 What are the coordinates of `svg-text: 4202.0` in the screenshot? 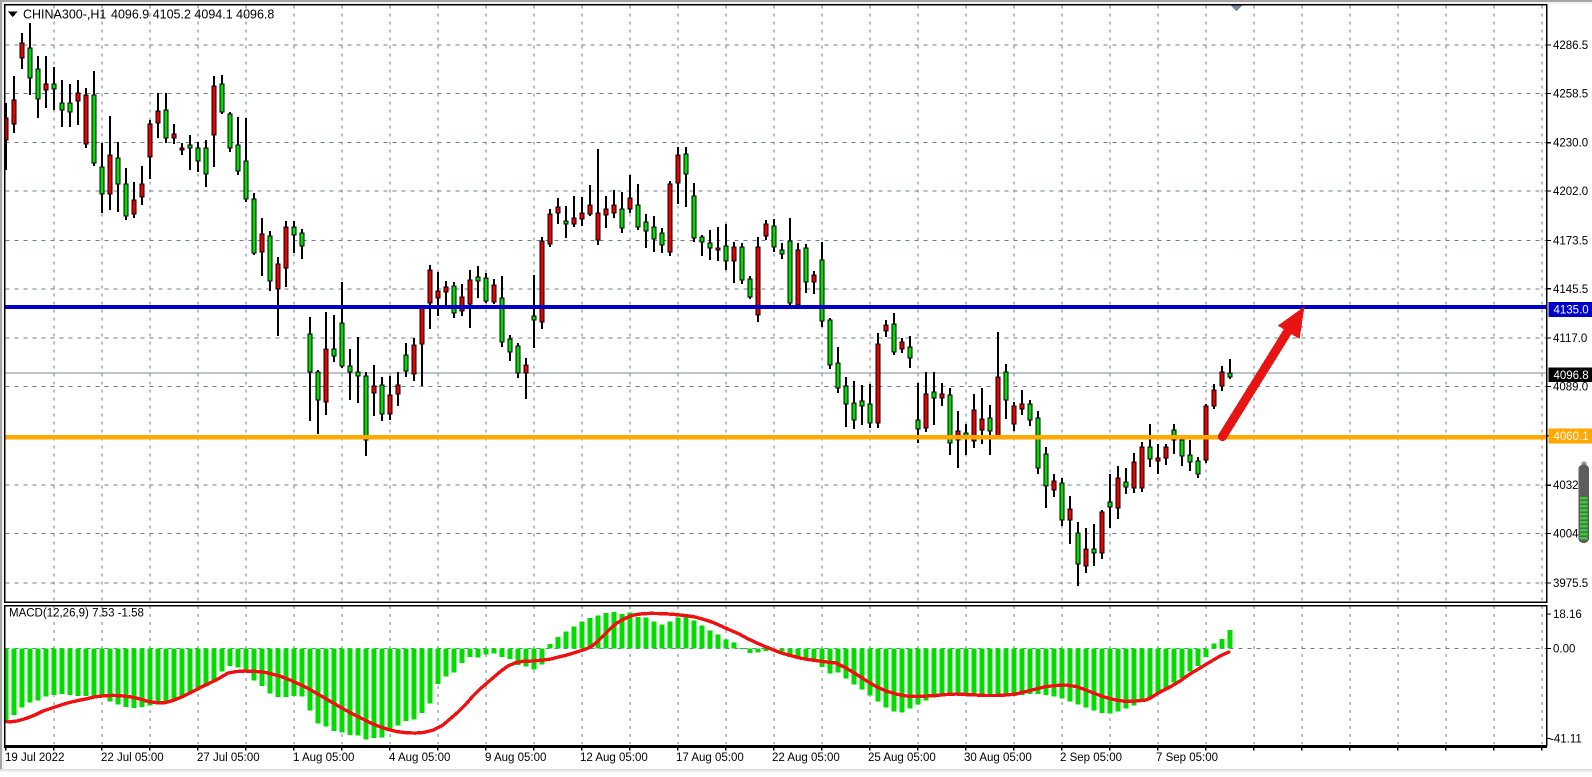 It's located at (1570, 192).